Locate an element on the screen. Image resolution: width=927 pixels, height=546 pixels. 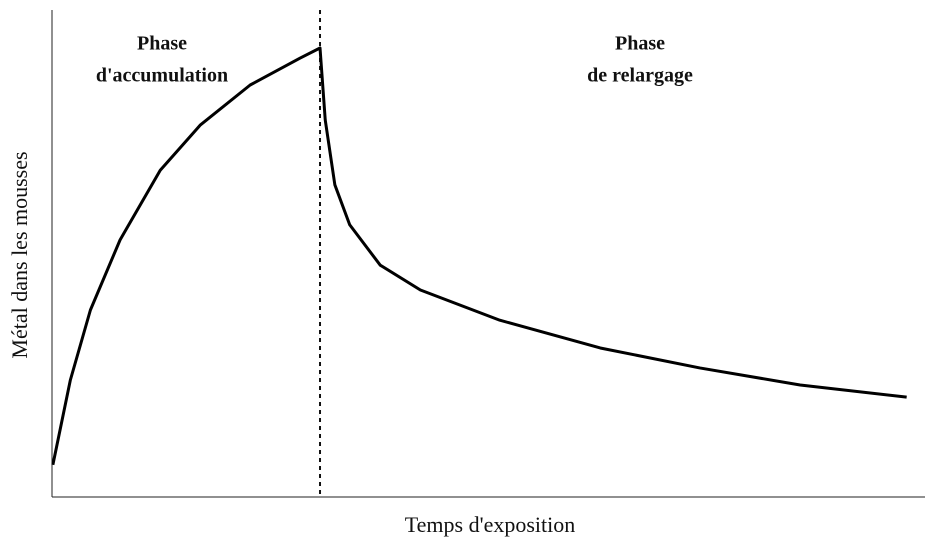
phase-label: d'accumulation is located at coordinates (162, 76).